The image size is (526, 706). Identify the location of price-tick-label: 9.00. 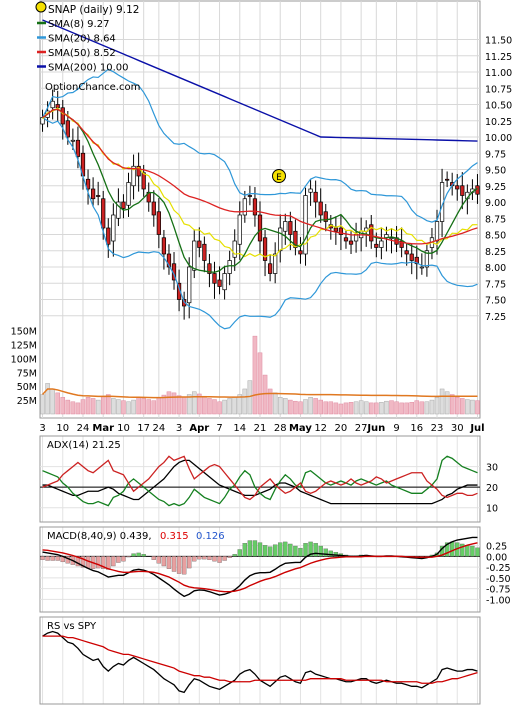
(495, 203).